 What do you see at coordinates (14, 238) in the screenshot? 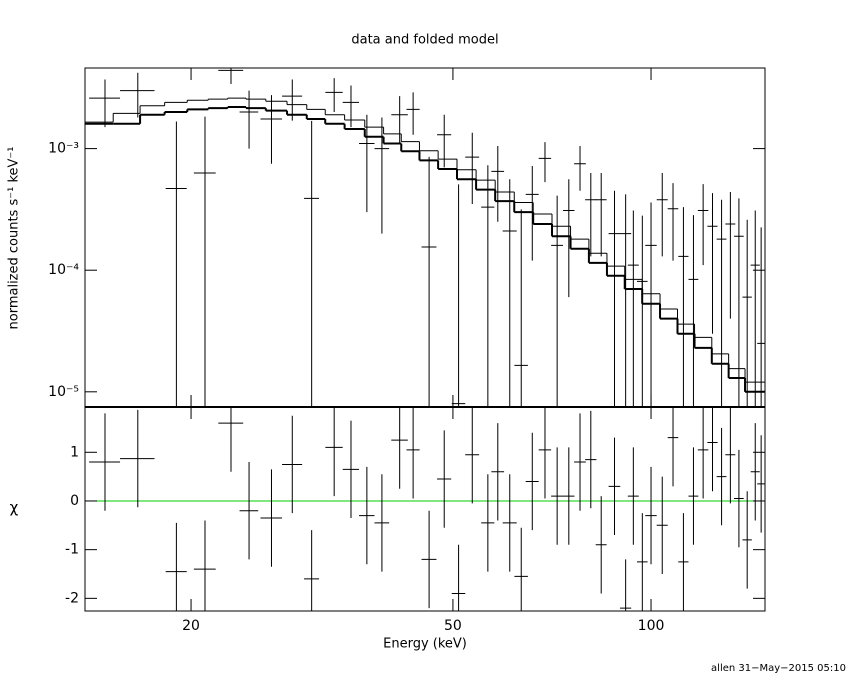
I see `y-axis-label: normalized counts s⁻¹ keV⁻¹` at bounding box center [14, 238].